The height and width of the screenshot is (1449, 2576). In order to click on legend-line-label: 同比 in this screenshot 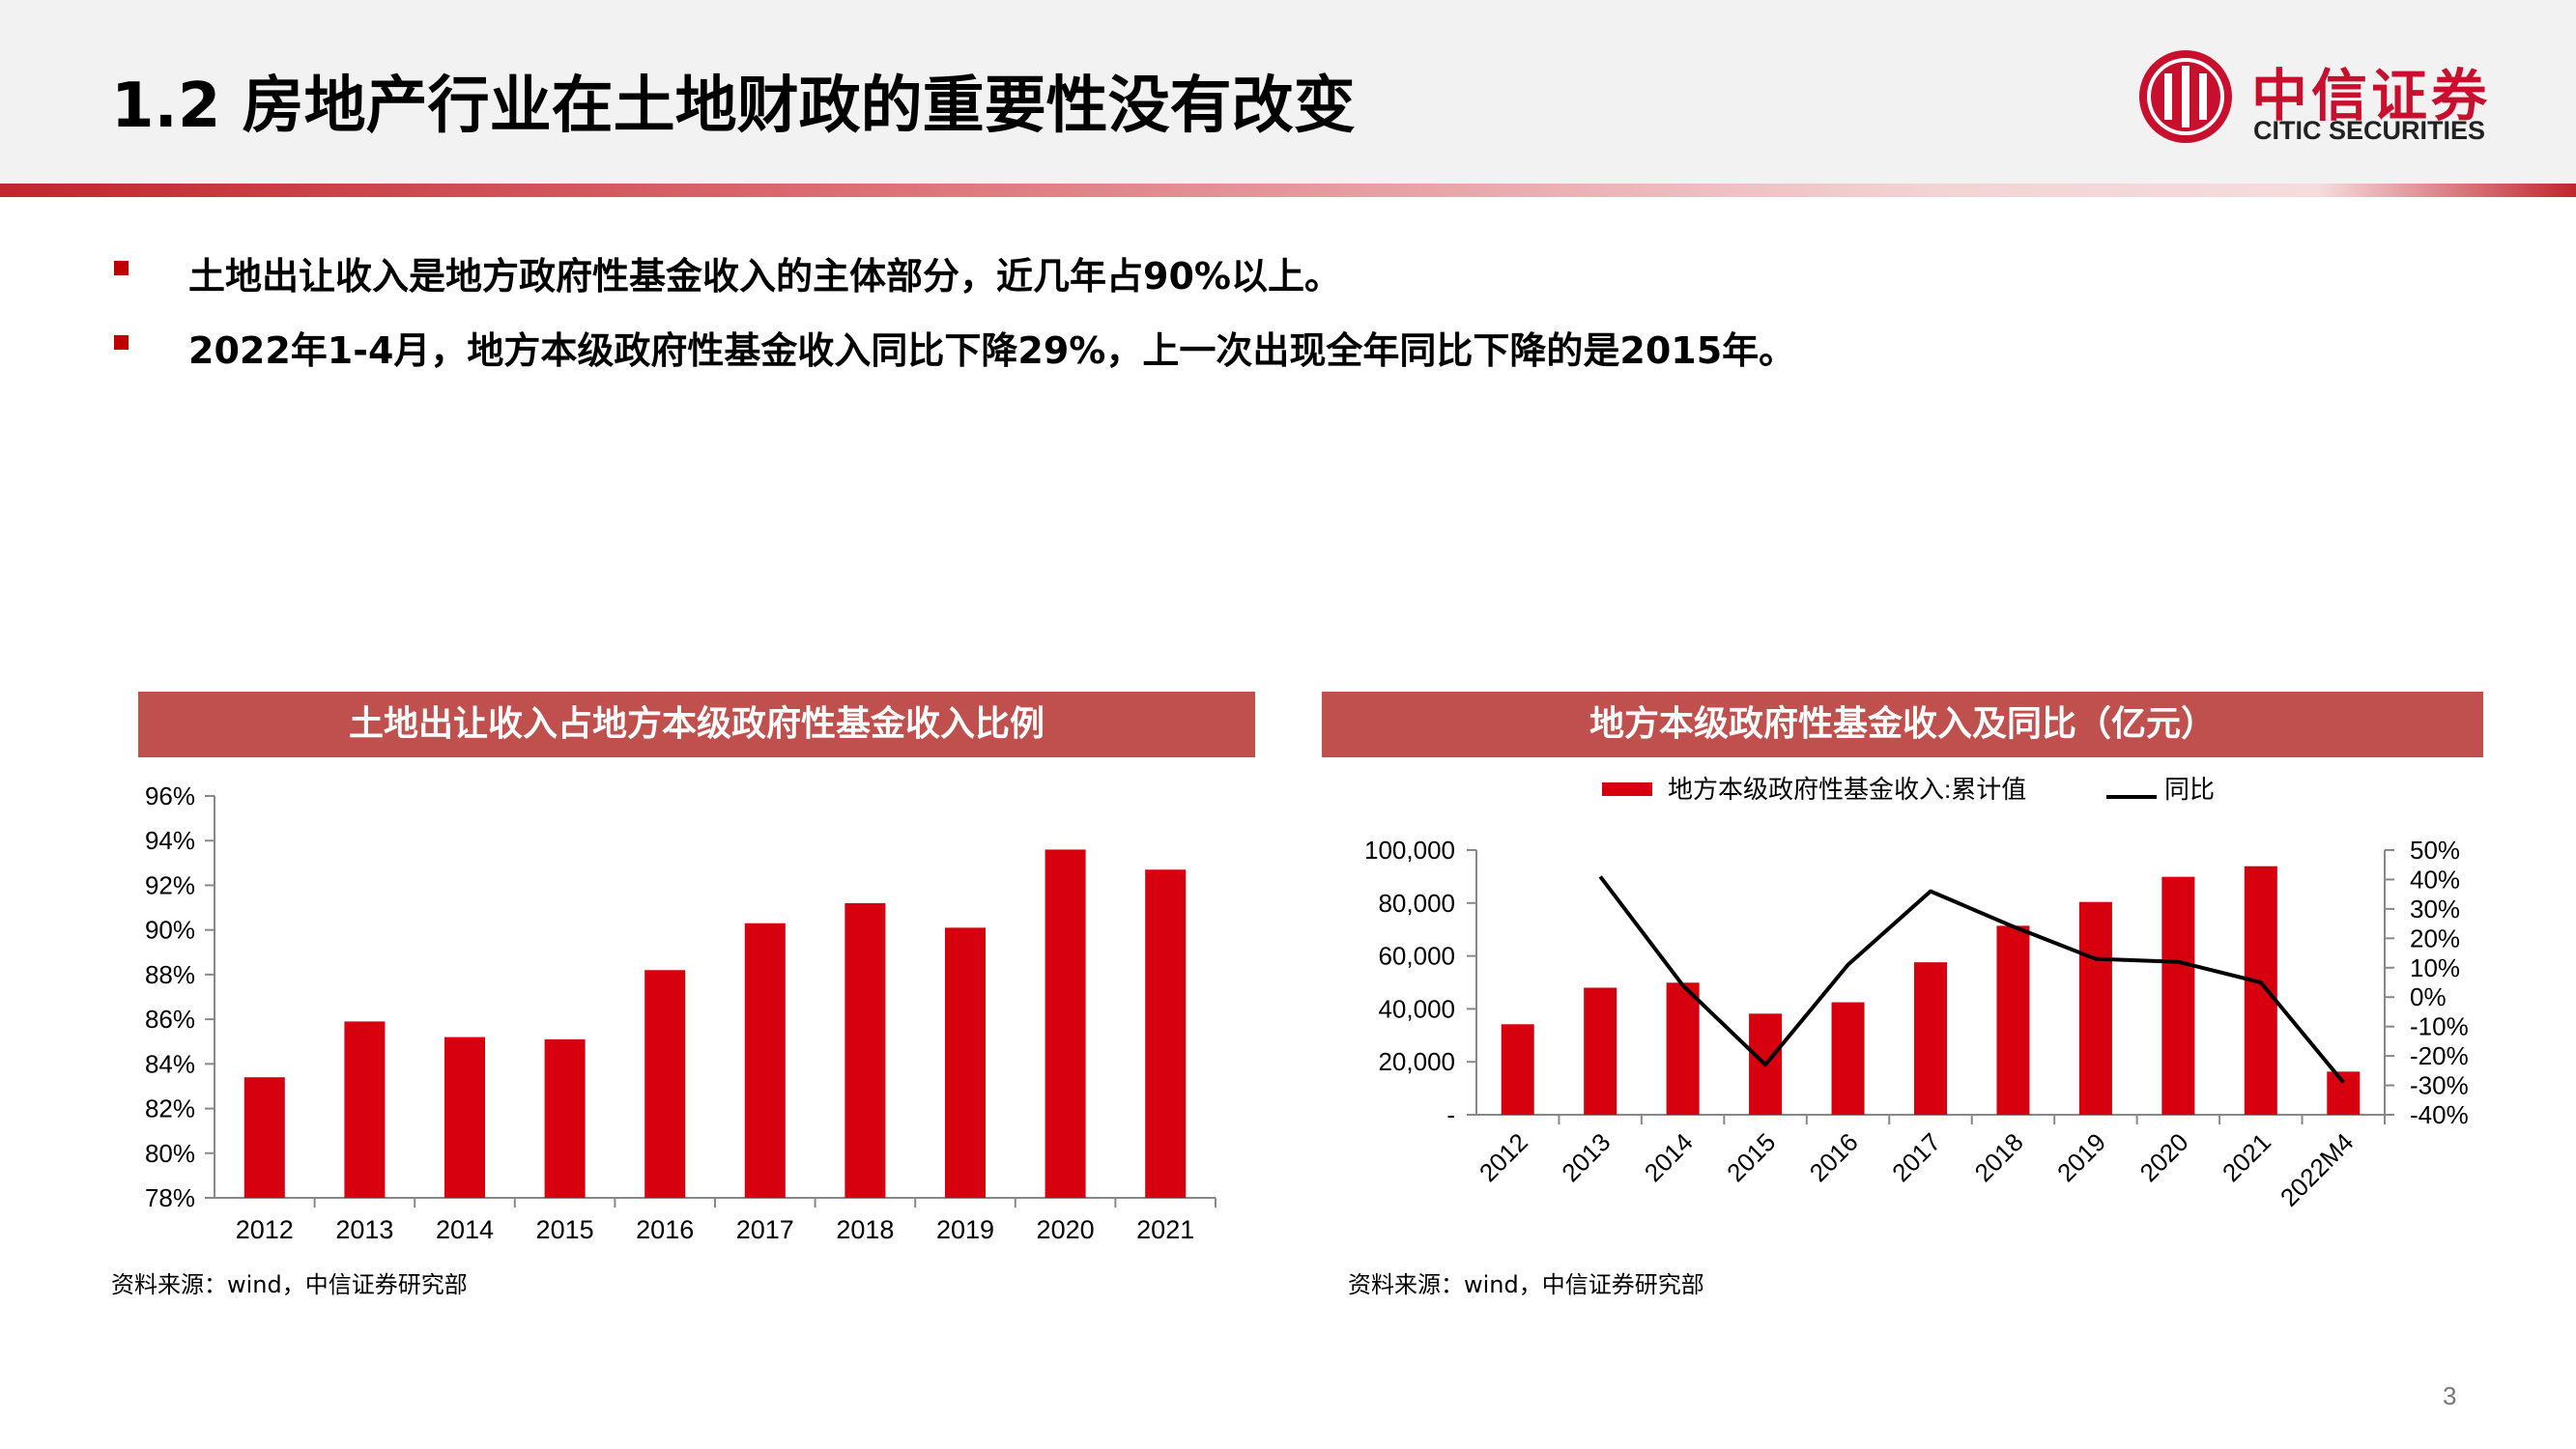, I will do `click(2190, 789)`.